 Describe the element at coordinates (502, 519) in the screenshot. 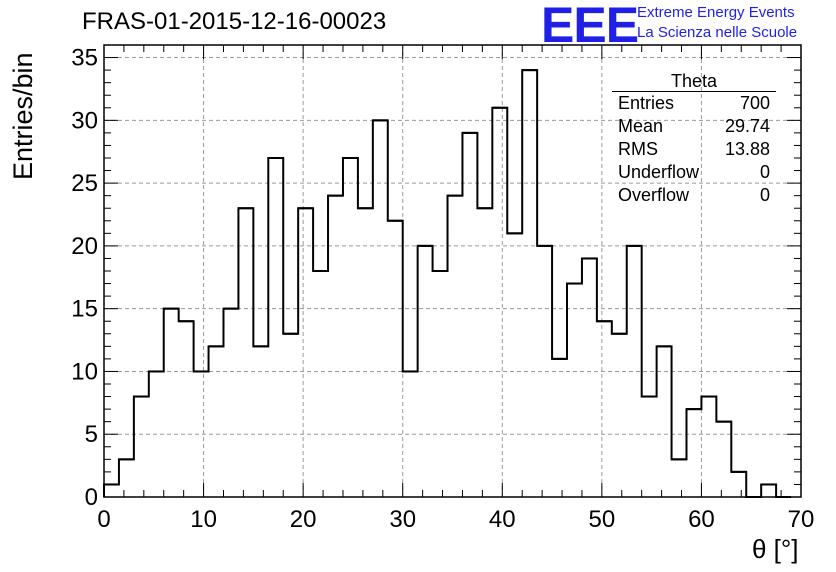

I see `x-tick-label: 40` at that location.